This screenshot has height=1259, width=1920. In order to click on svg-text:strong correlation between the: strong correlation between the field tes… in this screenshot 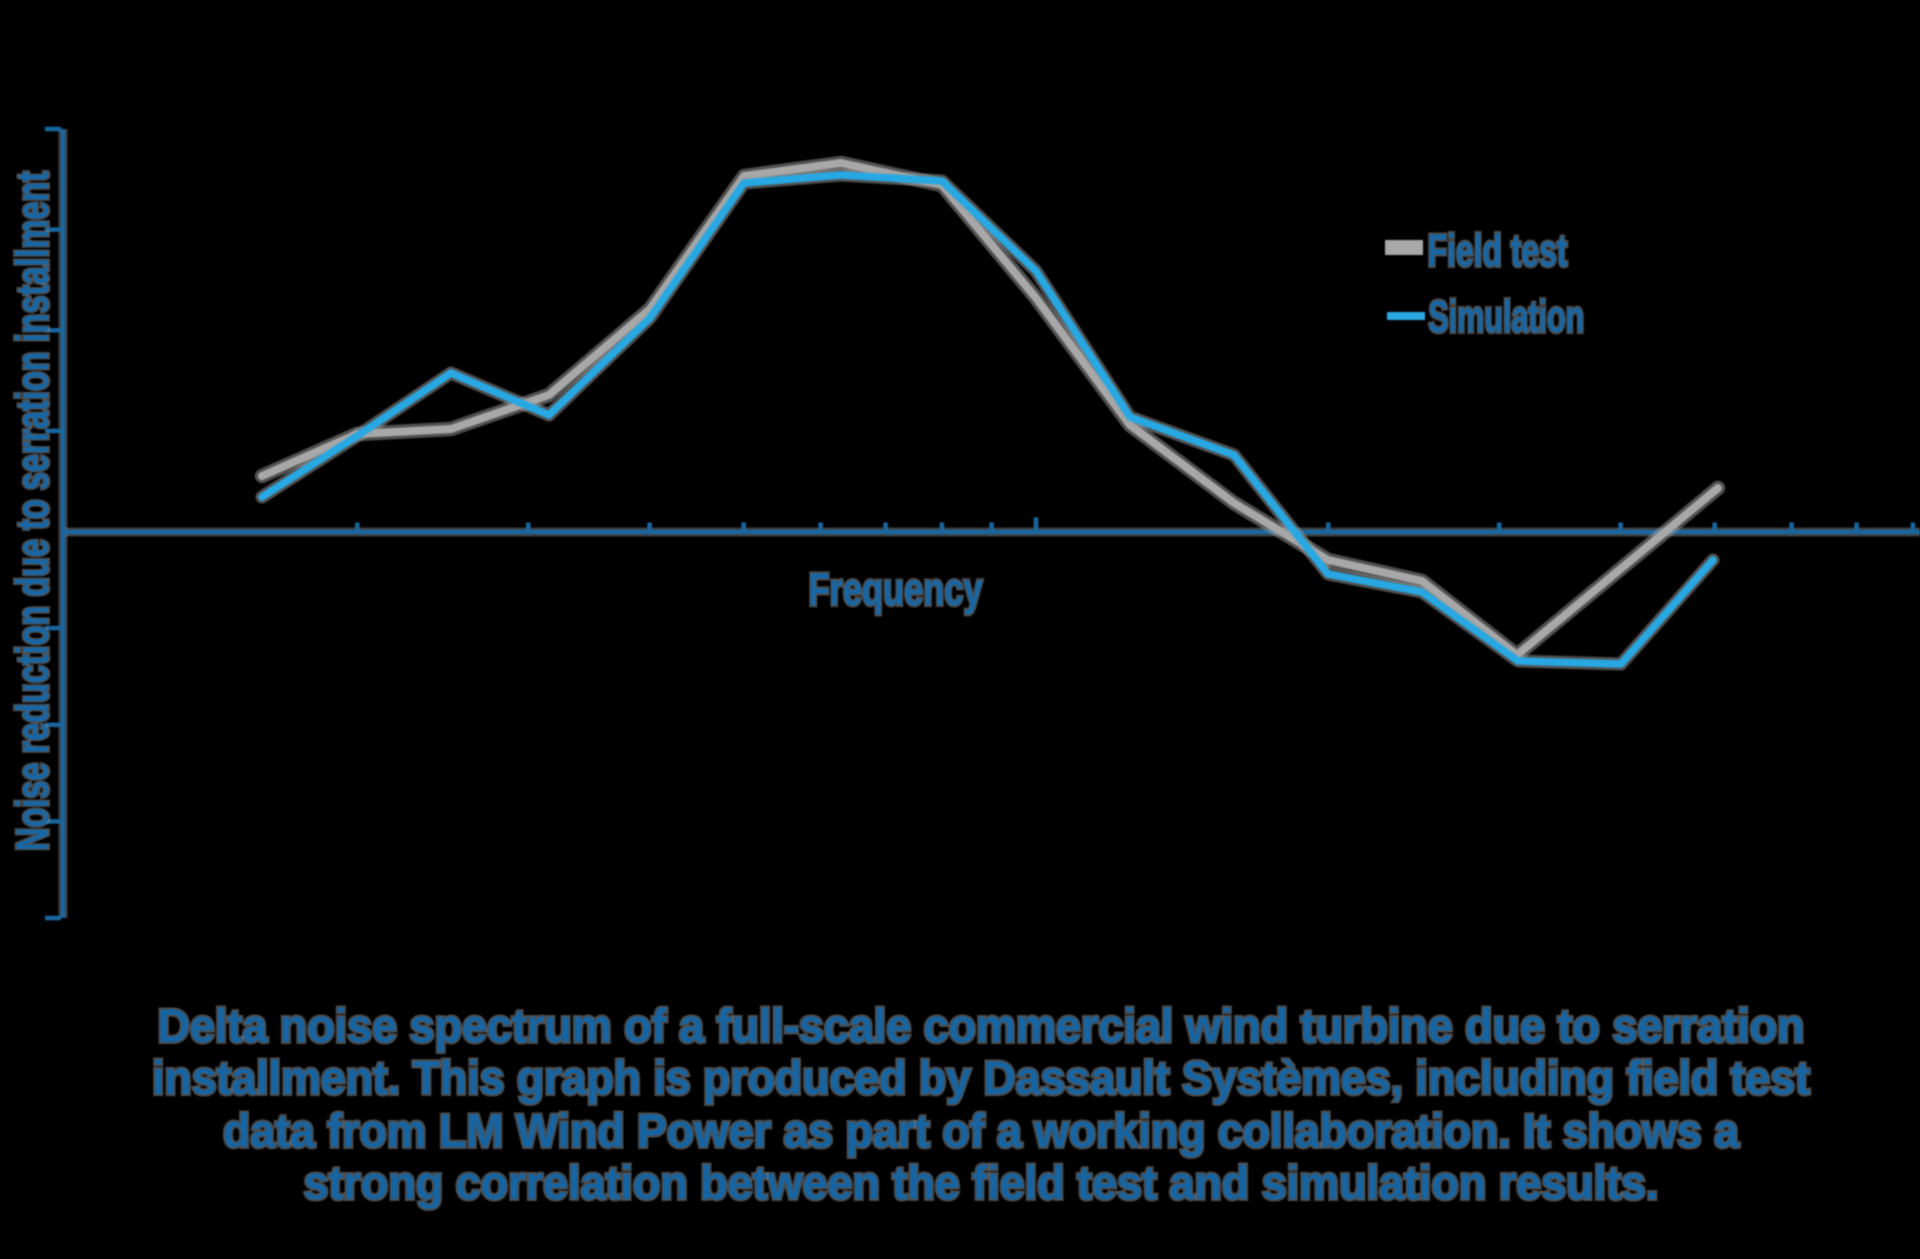, I will do `click(981, 1182)`.